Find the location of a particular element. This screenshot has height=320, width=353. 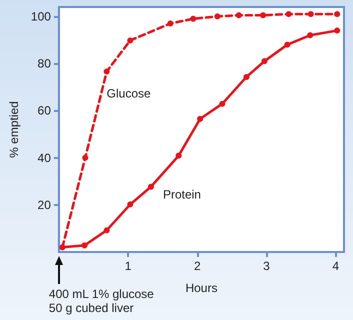

text: 400 mL 1% glucose 50 g cubed liver is located at coordinates (101, 301).